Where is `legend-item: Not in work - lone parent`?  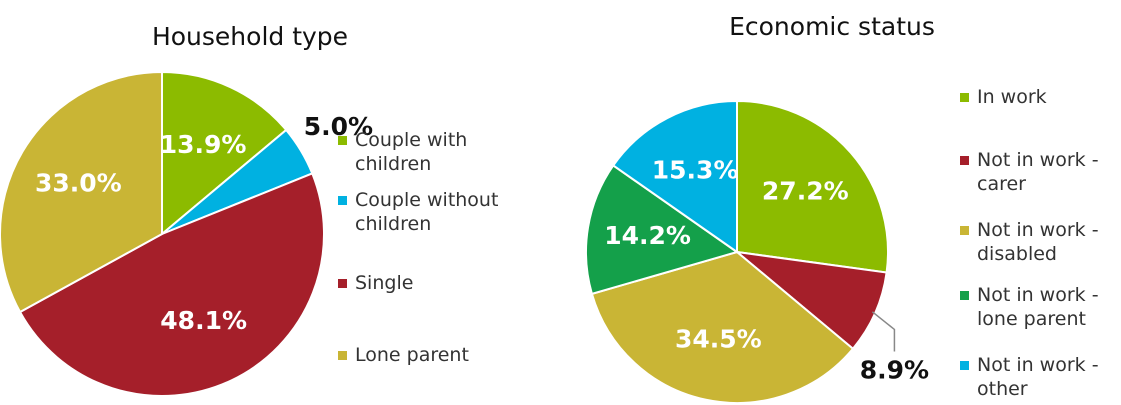
legend-item: Not in work - lone parent is located at coordinates (1038, 307).